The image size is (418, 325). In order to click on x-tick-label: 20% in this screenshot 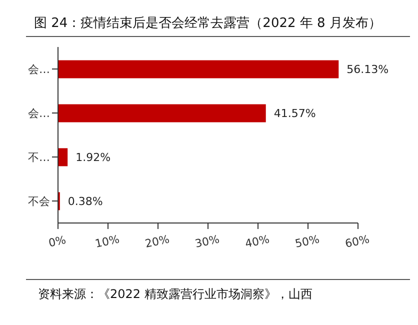, I will do `click(157, 241)`.